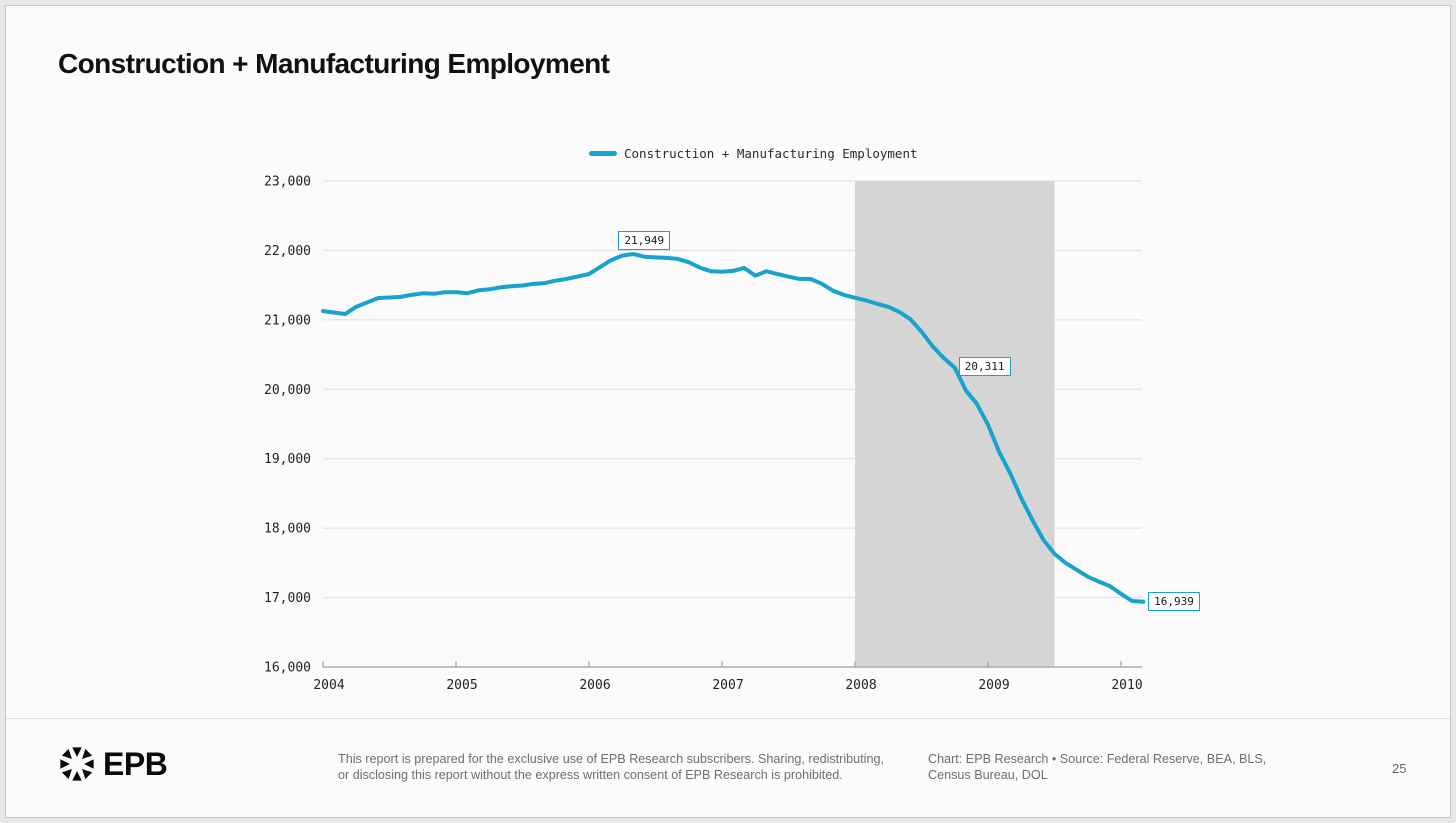  What do you see at coordinates (334, 63) in the screenshot?
I see `page-title: Construction + Manufacturing Employment` at bounding box center [334, 63].